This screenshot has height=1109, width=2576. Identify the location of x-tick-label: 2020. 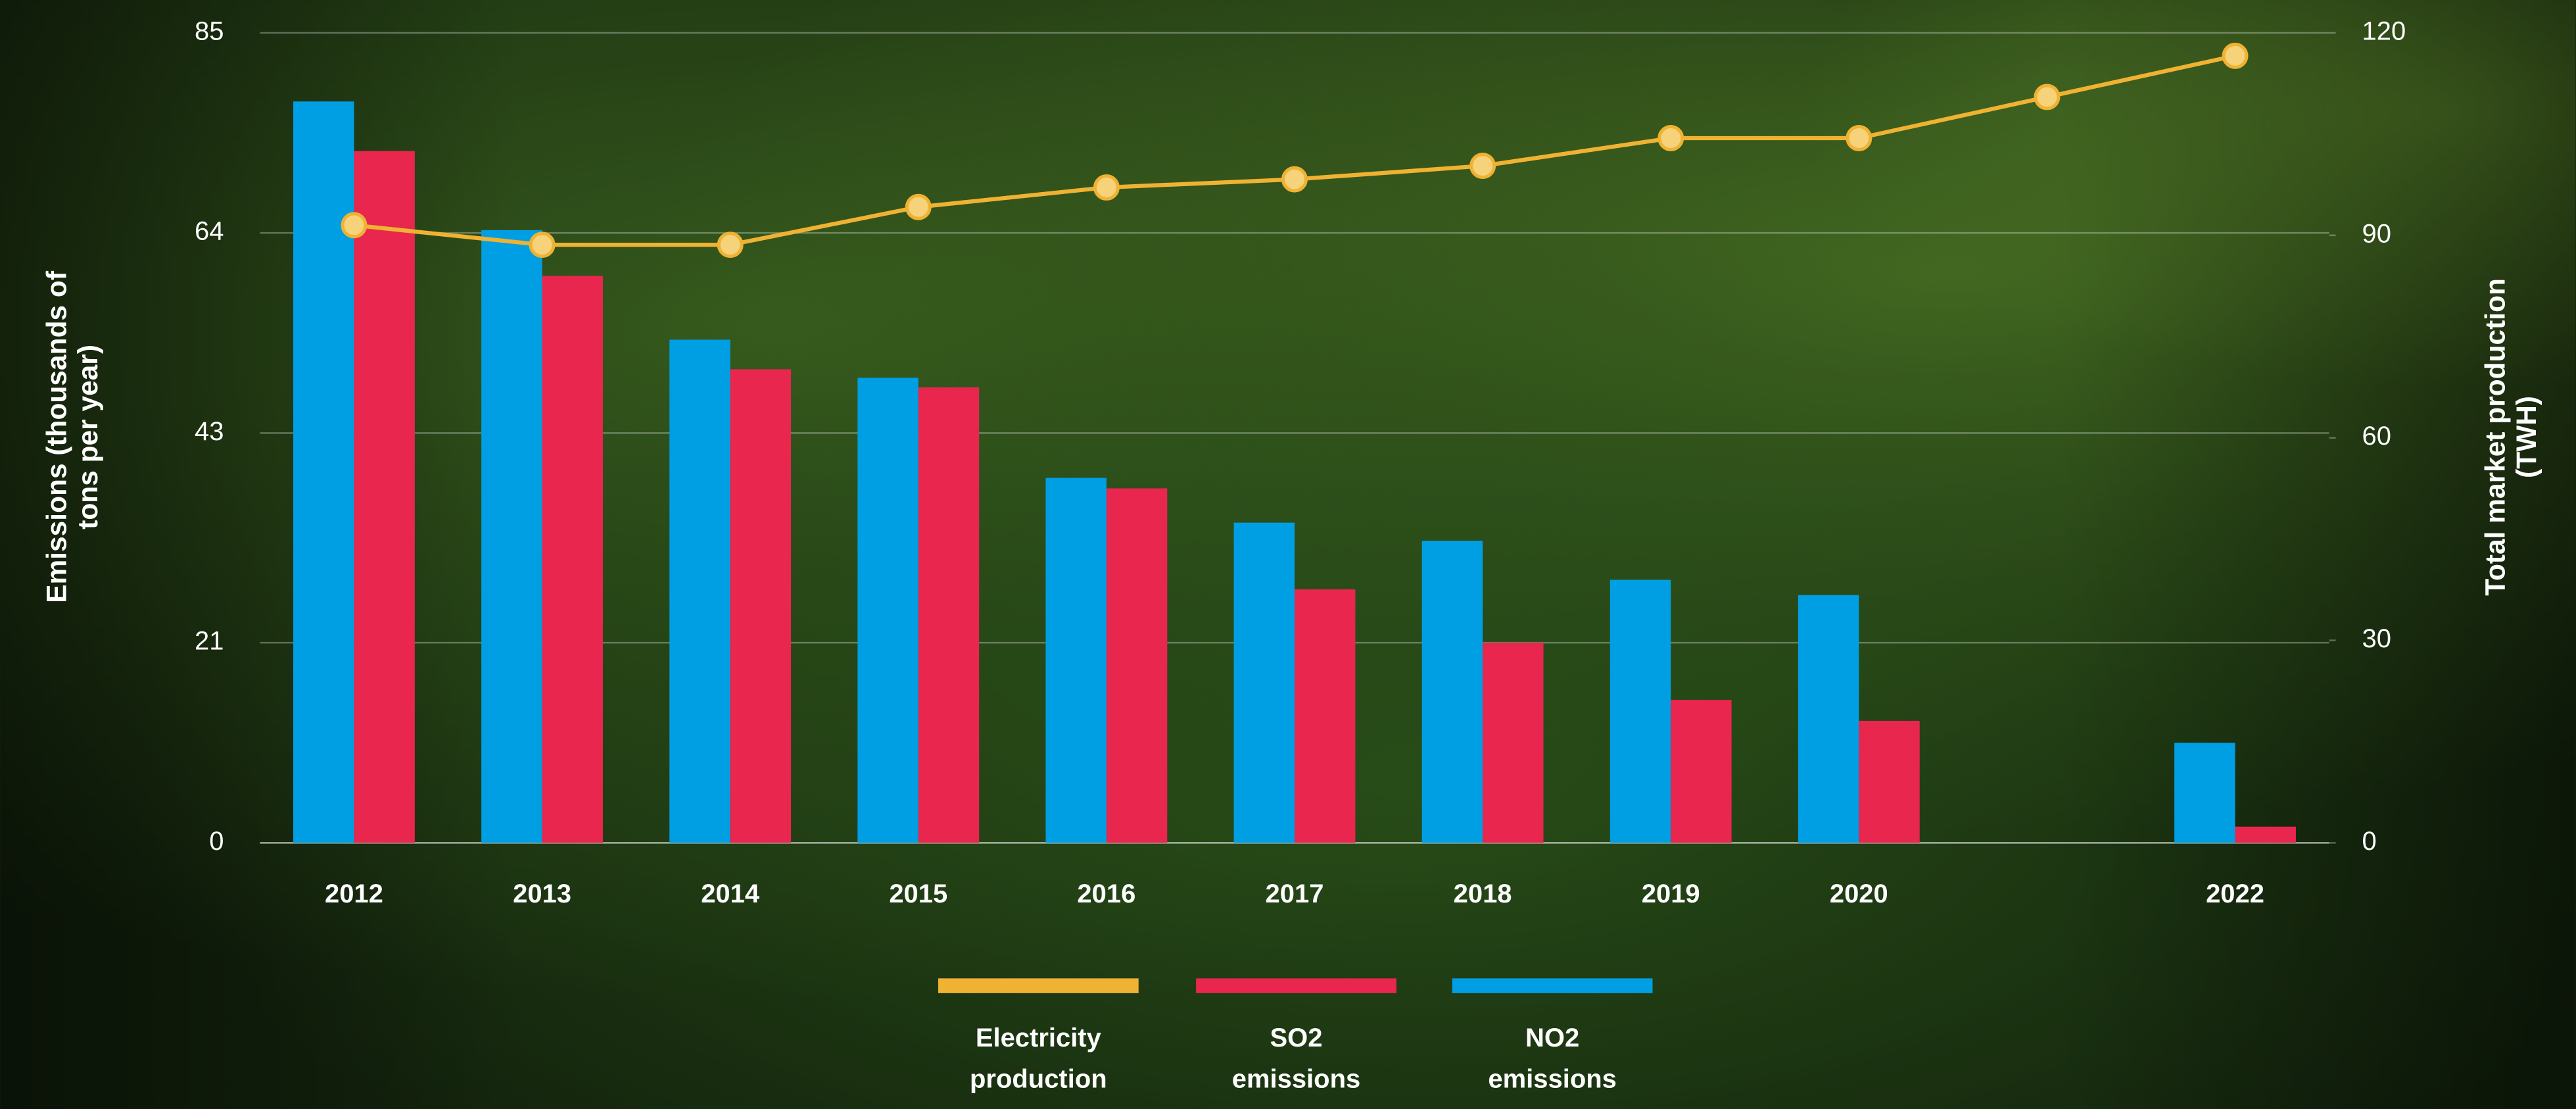
(1859, 893).